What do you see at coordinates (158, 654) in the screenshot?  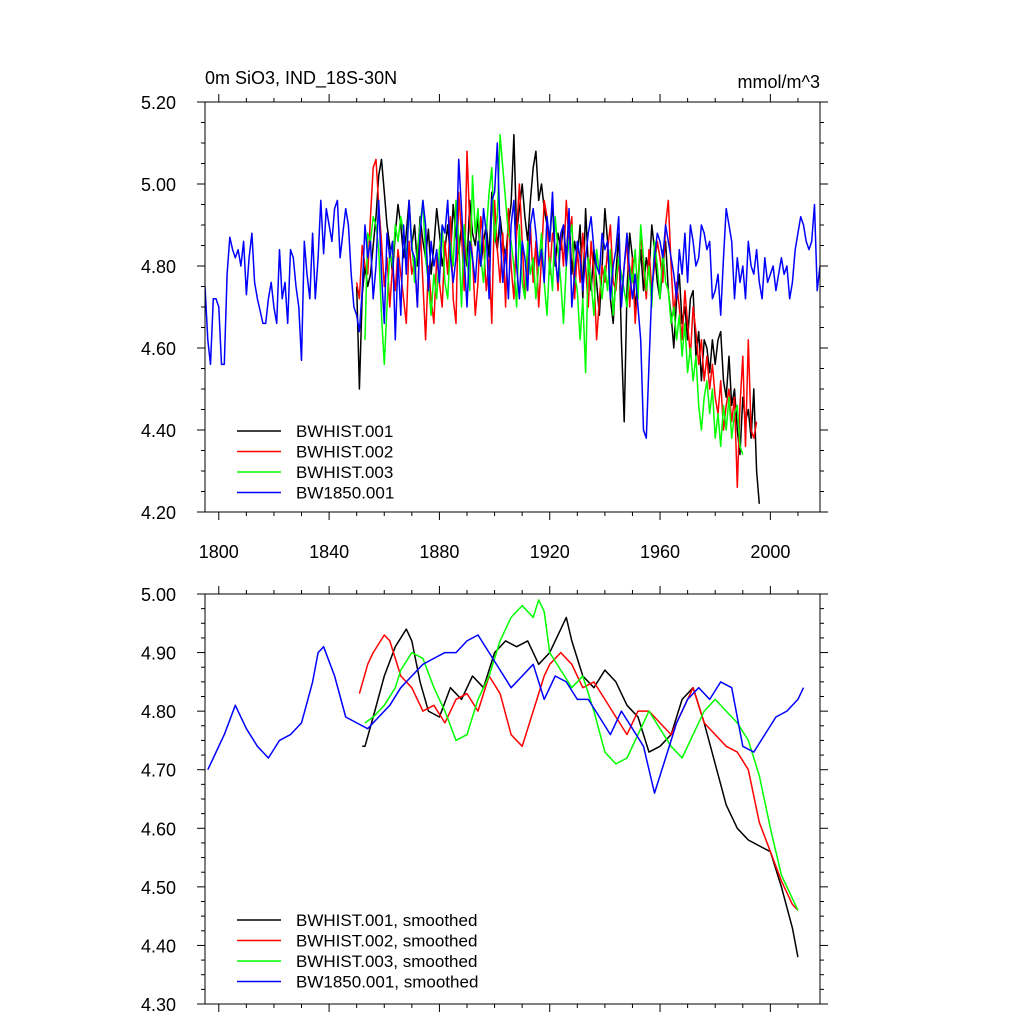 I see `y-tick-label: 4.90` at bounding box center [158, 654].